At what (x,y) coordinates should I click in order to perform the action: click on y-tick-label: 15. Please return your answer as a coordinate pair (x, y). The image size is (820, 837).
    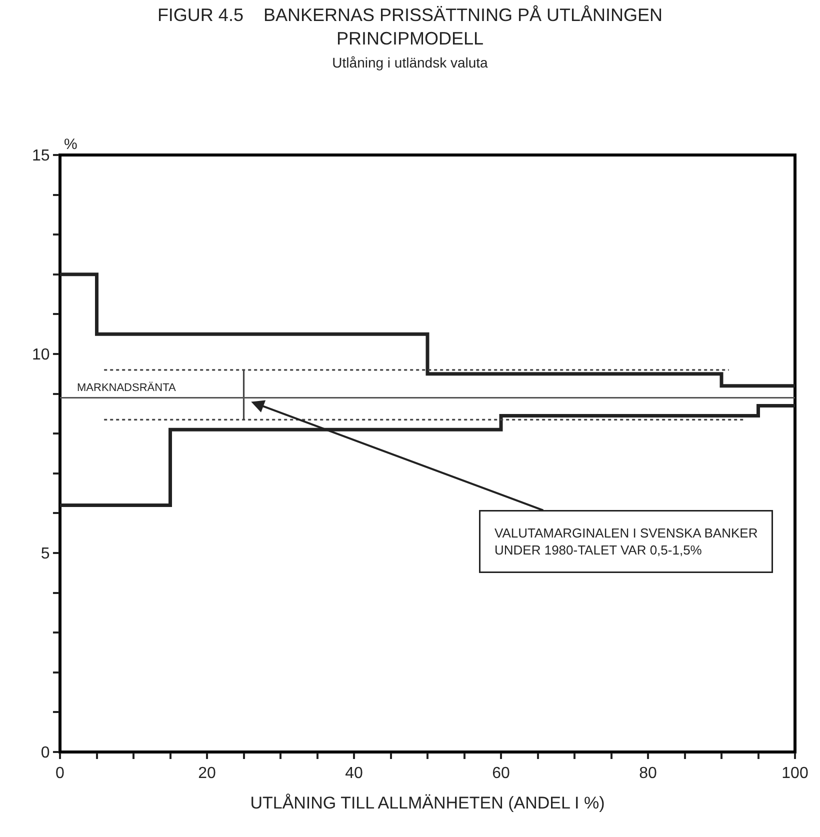
    Looking at the image, I should click on (41, 156).